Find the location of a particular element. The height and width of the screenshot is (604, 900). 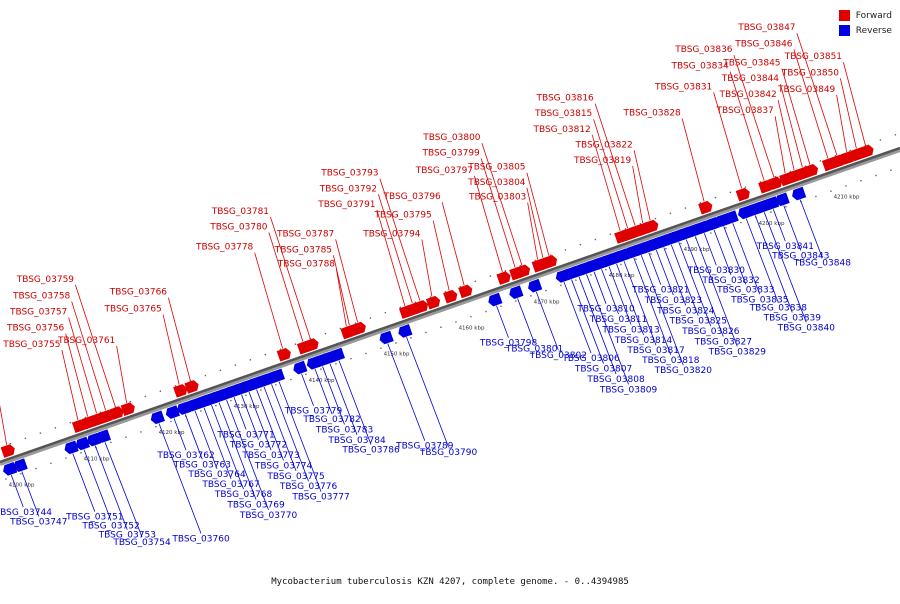

forward-gene-label: TBSG_03795 is located at coordinates (402, 215).